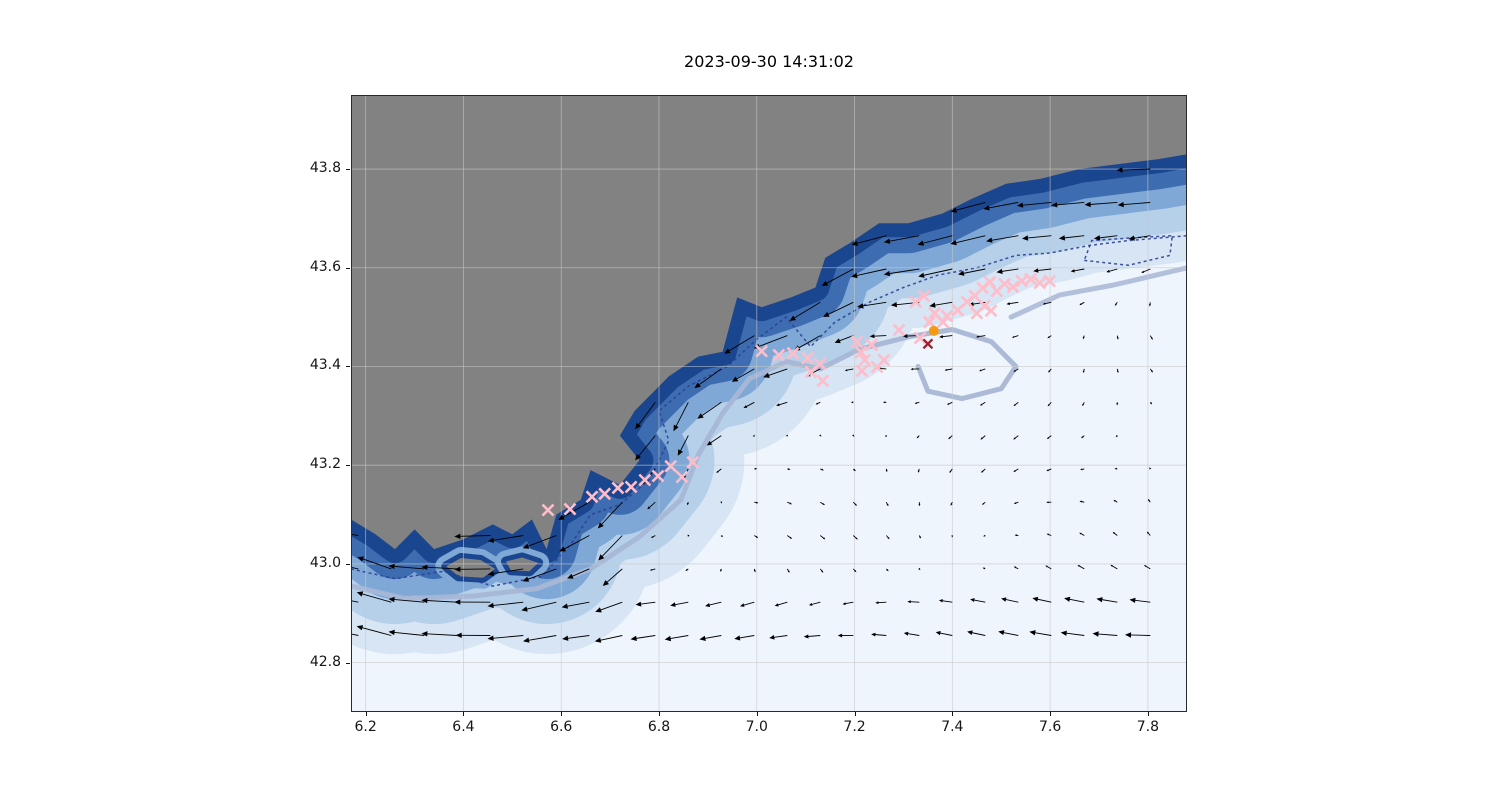 The height and width of the screenshot is (800, 1500). I want to click on x-tick-label: 6.8, so click(659, 727).